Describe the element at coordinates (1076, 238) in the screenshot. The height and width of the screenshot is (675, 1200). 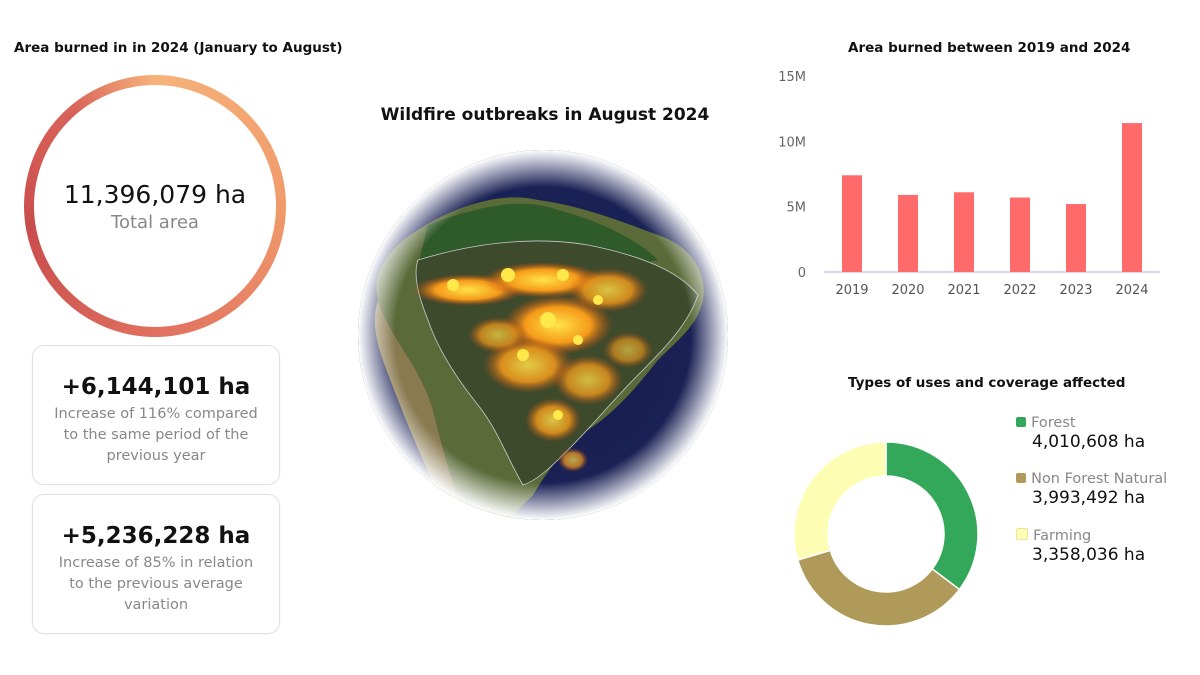
I see `bar-2023` at that location.